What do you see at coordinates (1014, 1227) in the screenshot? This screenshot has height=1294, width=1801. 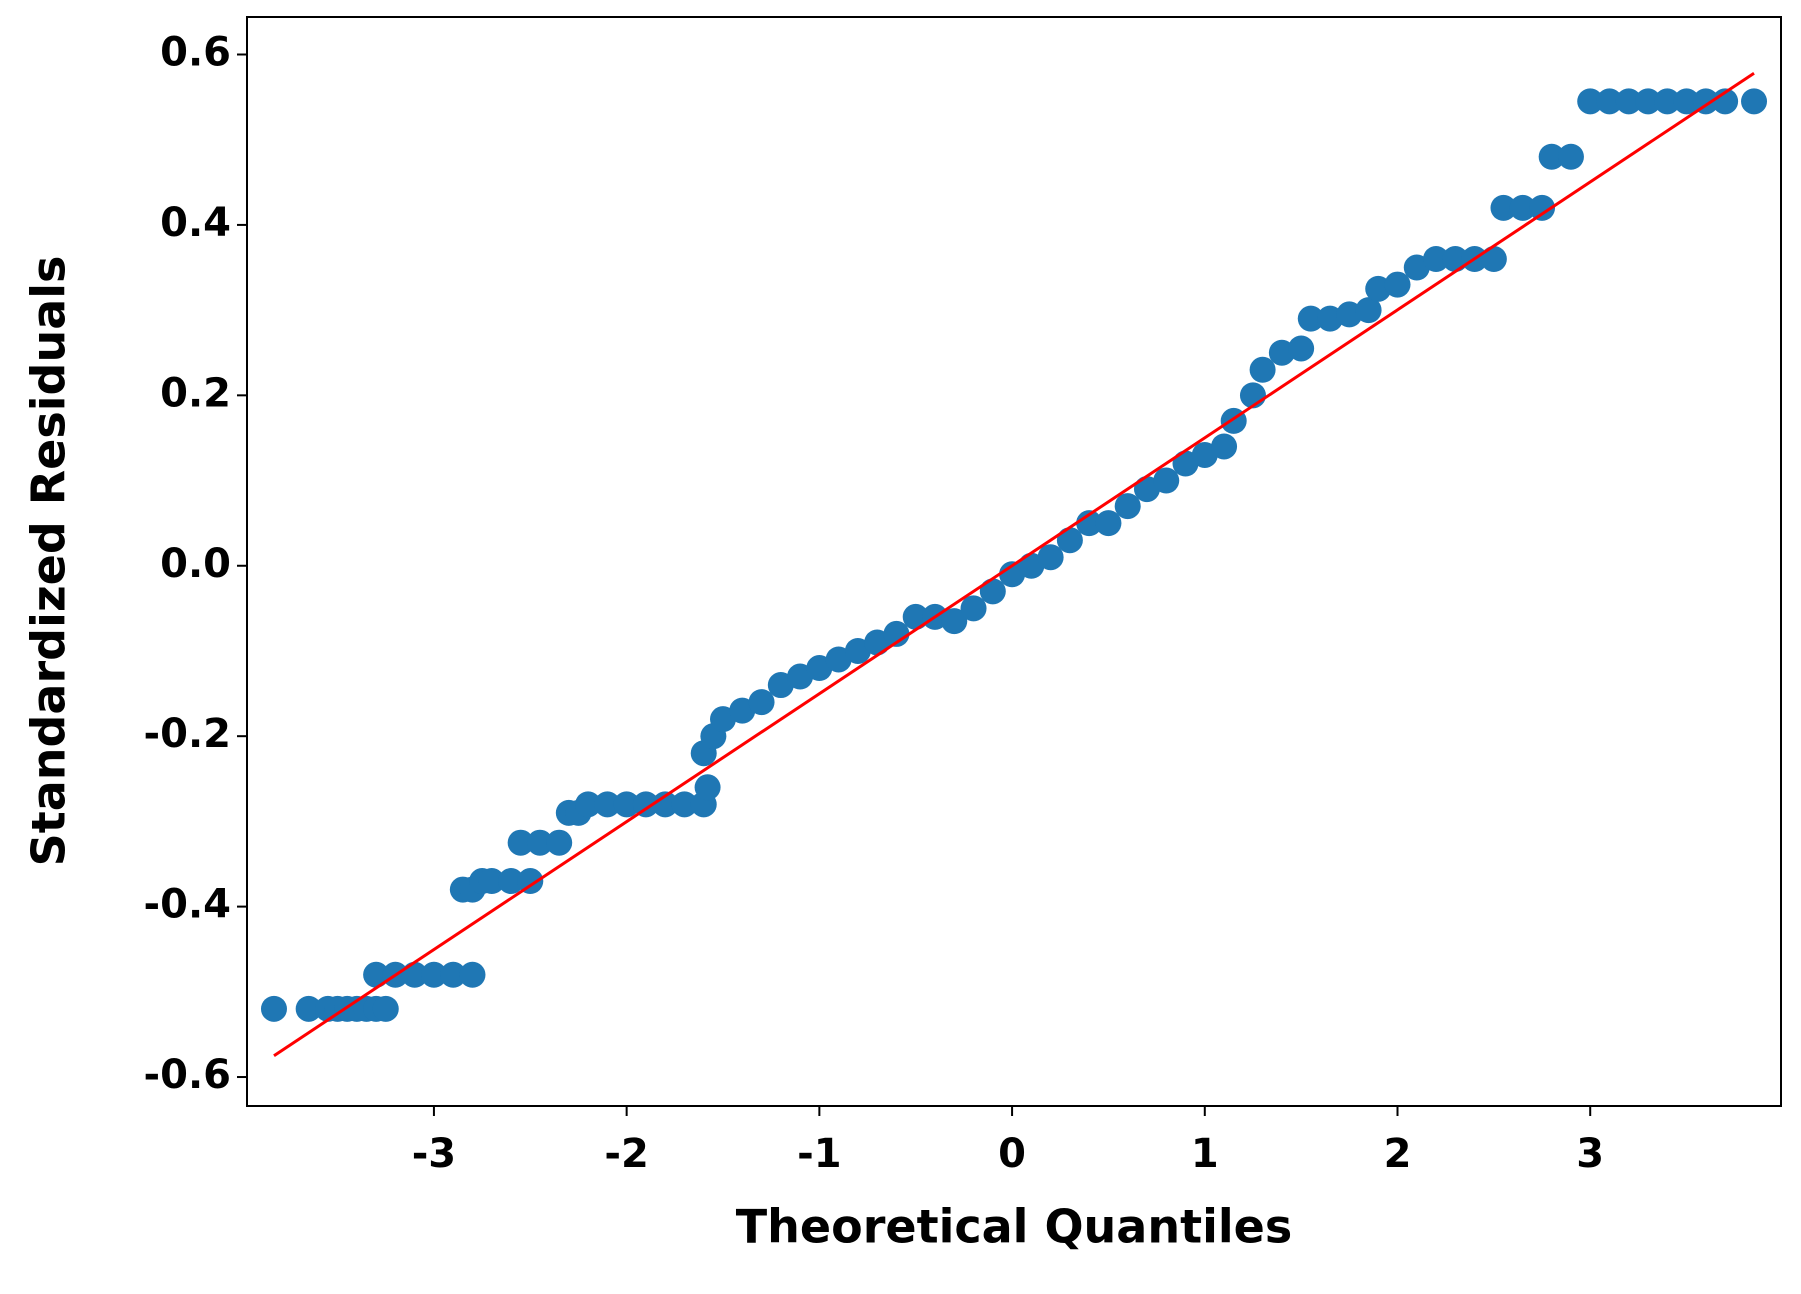 I see `x-axis-label: Theoretical Quantiles` at bounding box center [1014, 1227].